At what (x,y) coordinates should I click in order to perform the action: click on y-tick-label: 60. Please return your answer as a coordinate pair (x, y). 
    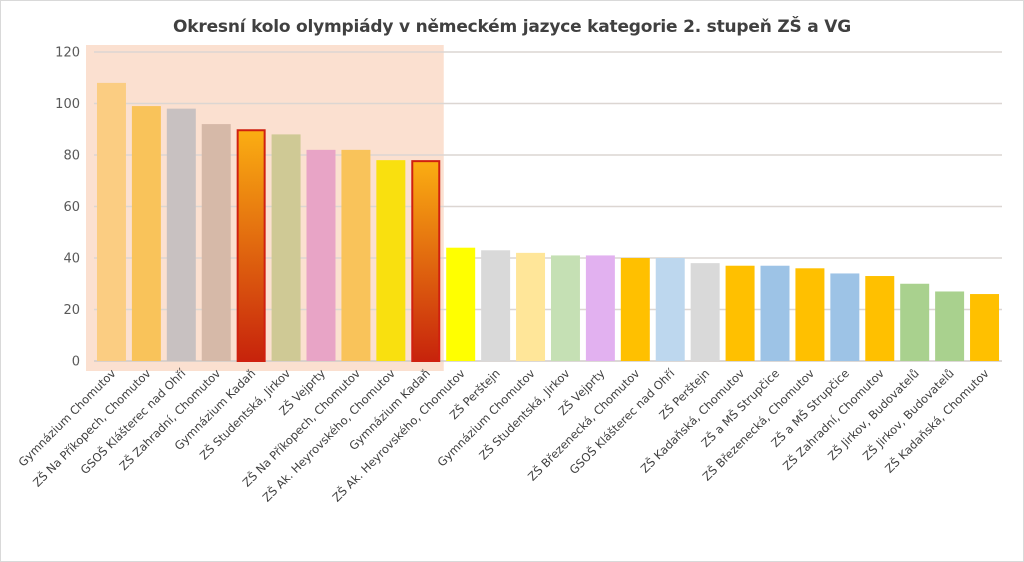
    Looking at the image, I should click on (71, 207).